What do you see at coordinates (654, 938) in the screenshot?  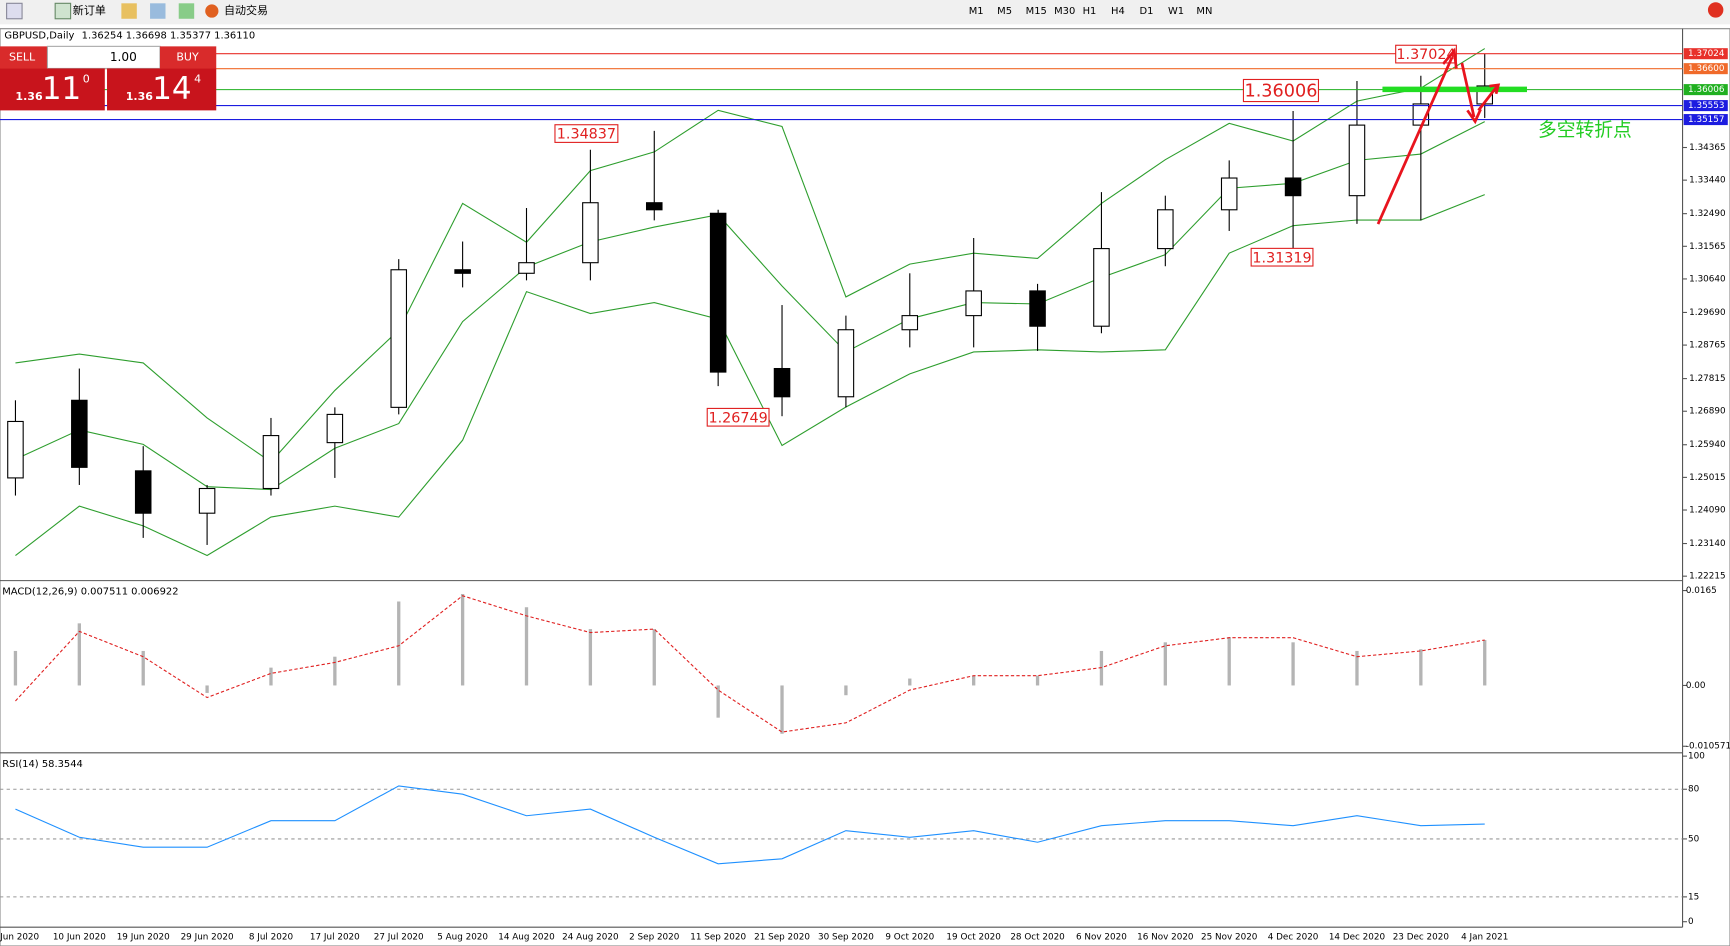 I see `x-tick-label: 2 Sep 2020` at bounding box center [654, 938].